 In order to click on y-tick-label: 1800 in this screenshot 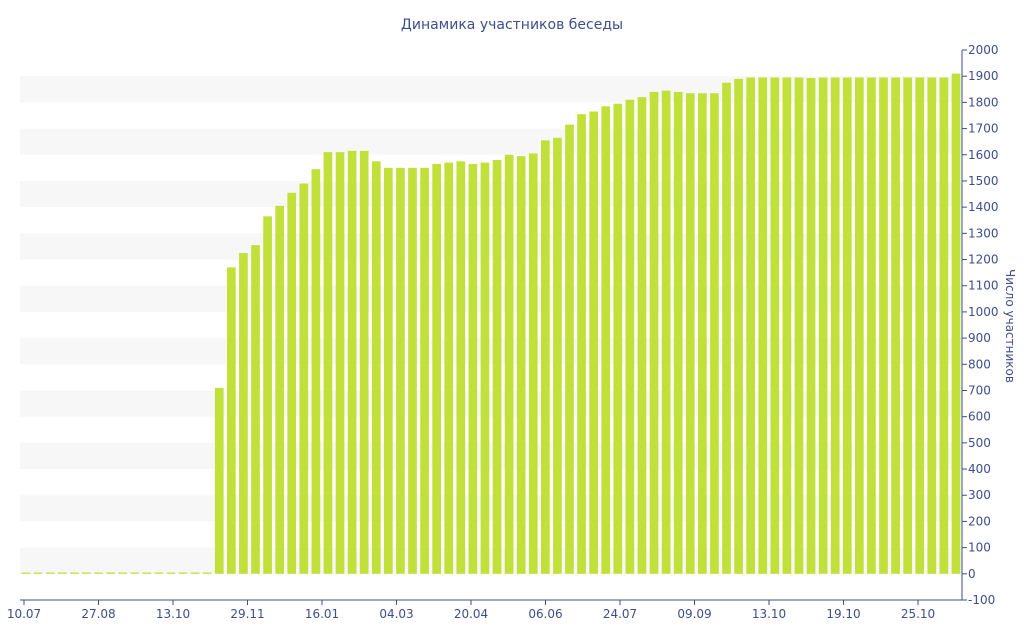, I will do `click(983, 102)`.